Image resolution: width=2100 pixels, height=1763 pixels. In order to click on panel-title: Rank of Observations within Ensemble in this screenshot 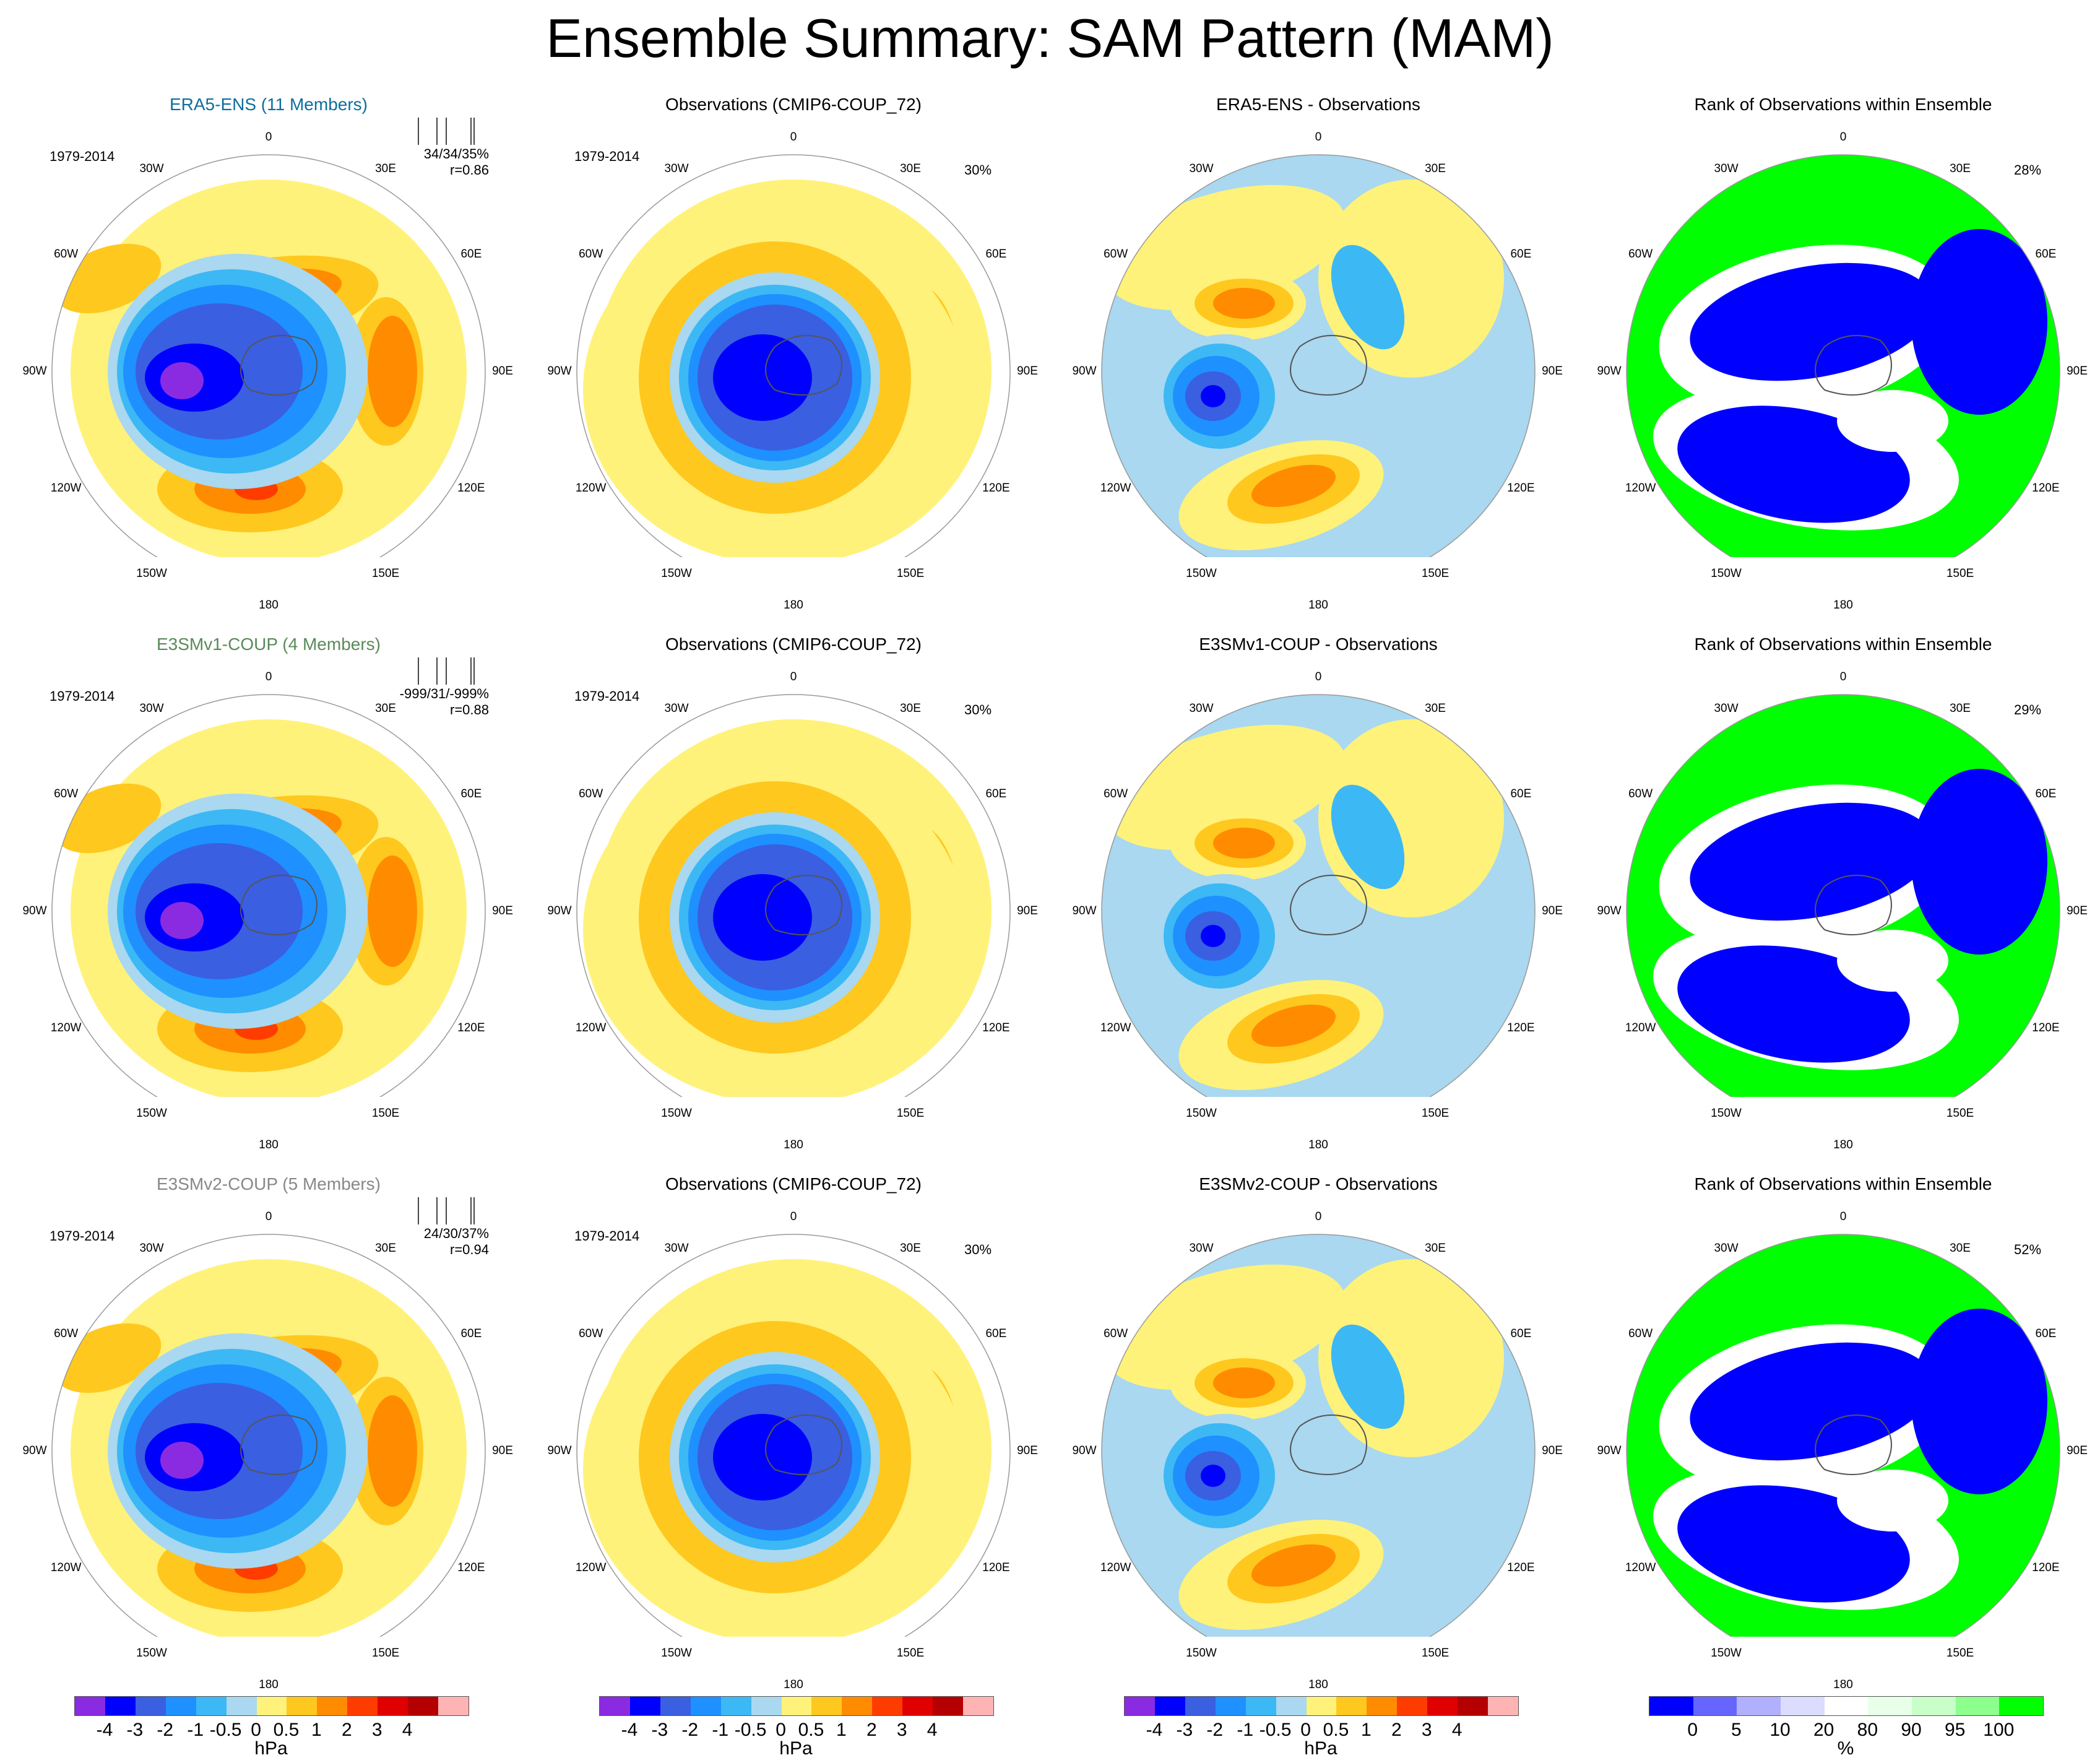, I will do `click(1843, 1183)`.